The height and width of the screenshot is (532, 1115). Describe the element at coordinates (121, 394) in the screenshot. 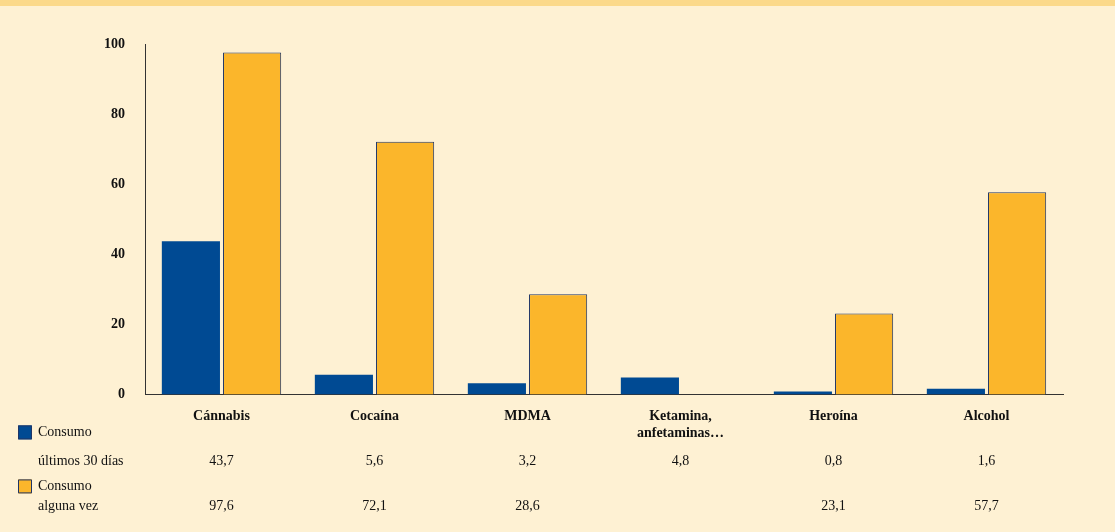

I see `y-tick-label: 0` at that location.